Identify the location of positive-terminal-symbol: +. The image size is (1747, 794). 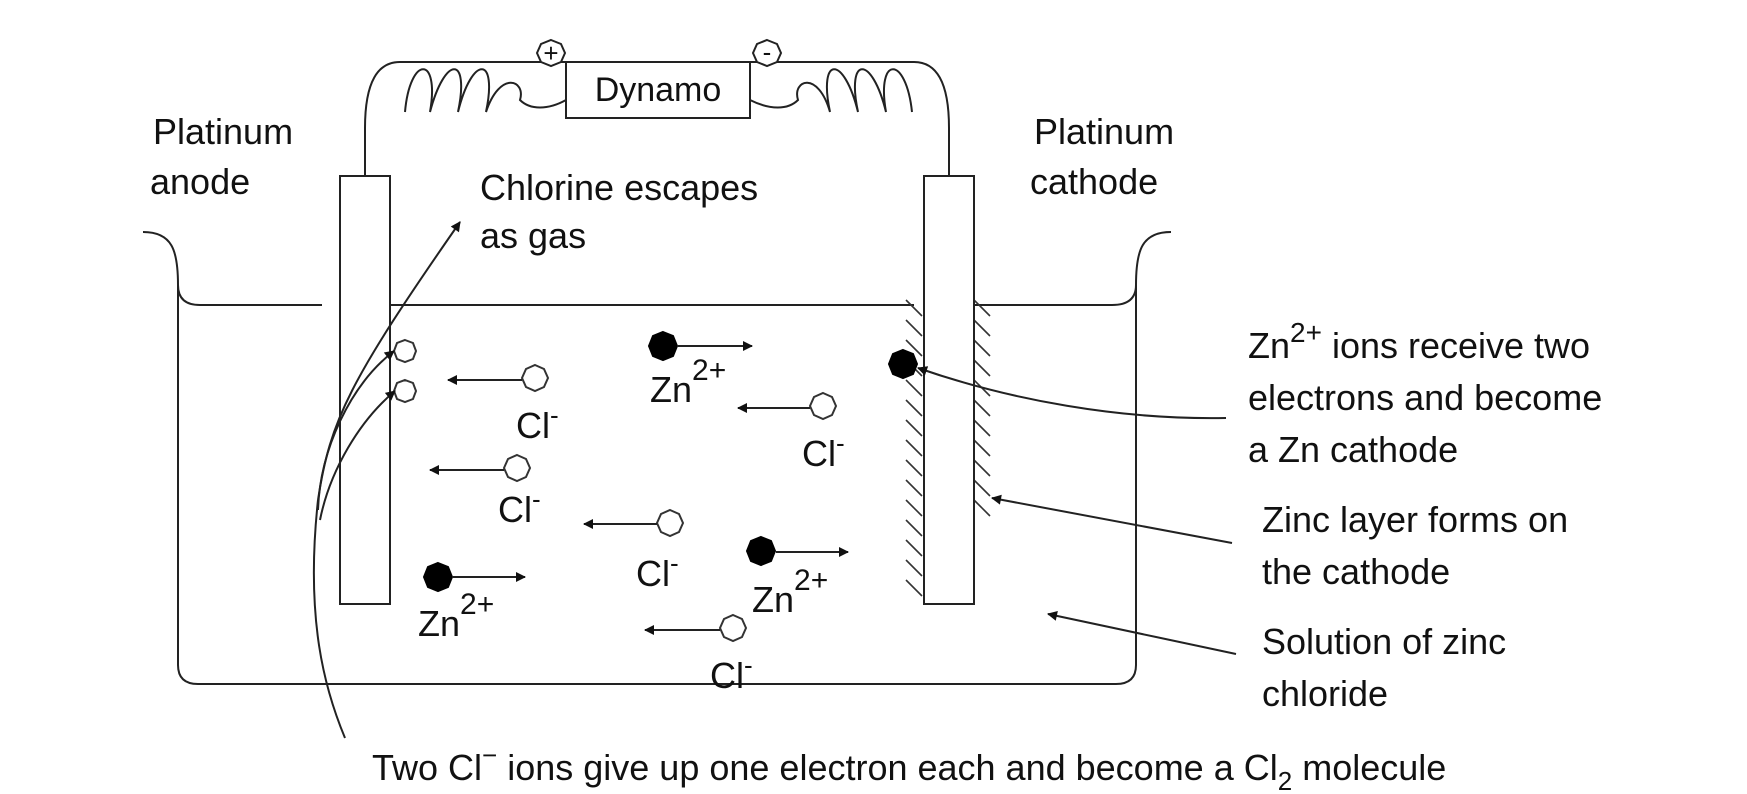
(550, 53).